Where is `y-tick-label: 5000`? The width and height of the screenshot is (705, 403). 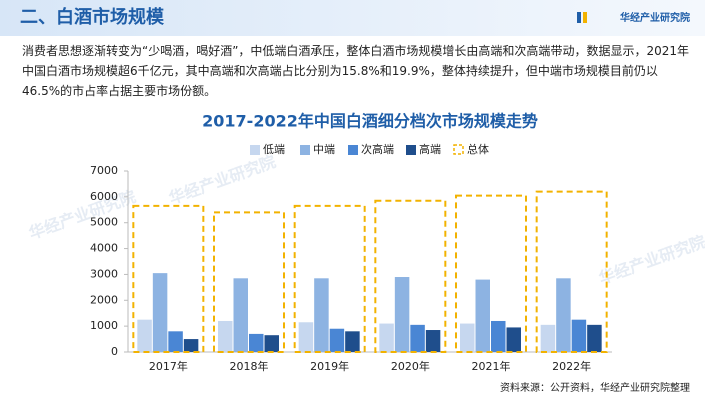
y-tick-label: 5000 is located at coordinates (104, 222).